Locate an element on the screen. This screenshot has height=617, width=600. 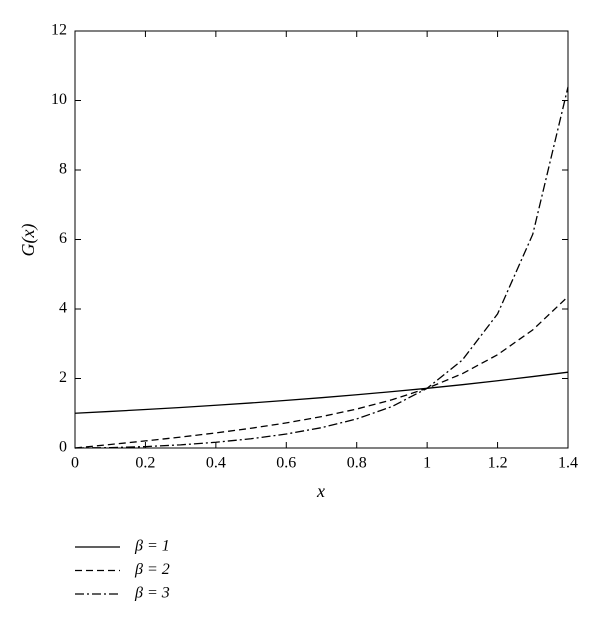
y-tick-label: 6 is located at coordinates (63, 238).